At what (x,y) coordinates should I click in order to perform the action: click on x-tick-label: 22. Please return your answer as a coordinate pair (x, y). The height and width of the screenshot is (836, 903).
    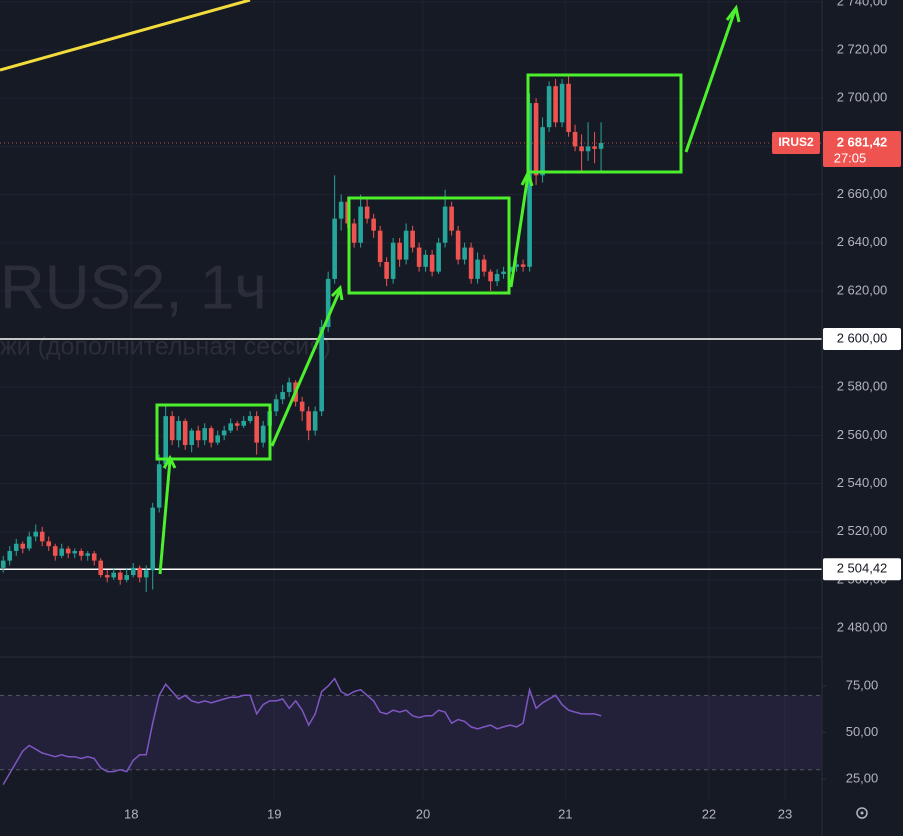
    Looking at the image, I should click on (709, 813).